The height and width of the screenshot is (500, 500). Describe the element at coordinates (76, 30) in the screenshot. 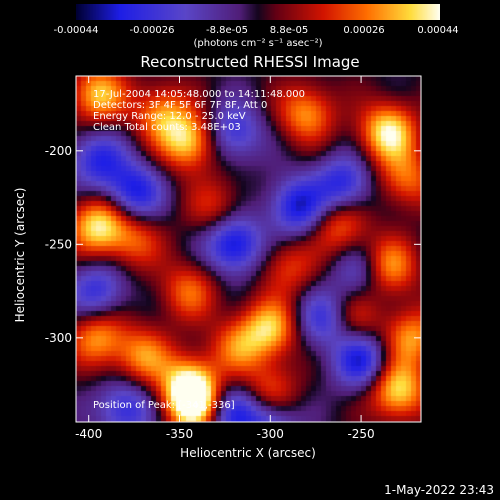

I see `colorbar-tick-label: -0.00044` at that location.